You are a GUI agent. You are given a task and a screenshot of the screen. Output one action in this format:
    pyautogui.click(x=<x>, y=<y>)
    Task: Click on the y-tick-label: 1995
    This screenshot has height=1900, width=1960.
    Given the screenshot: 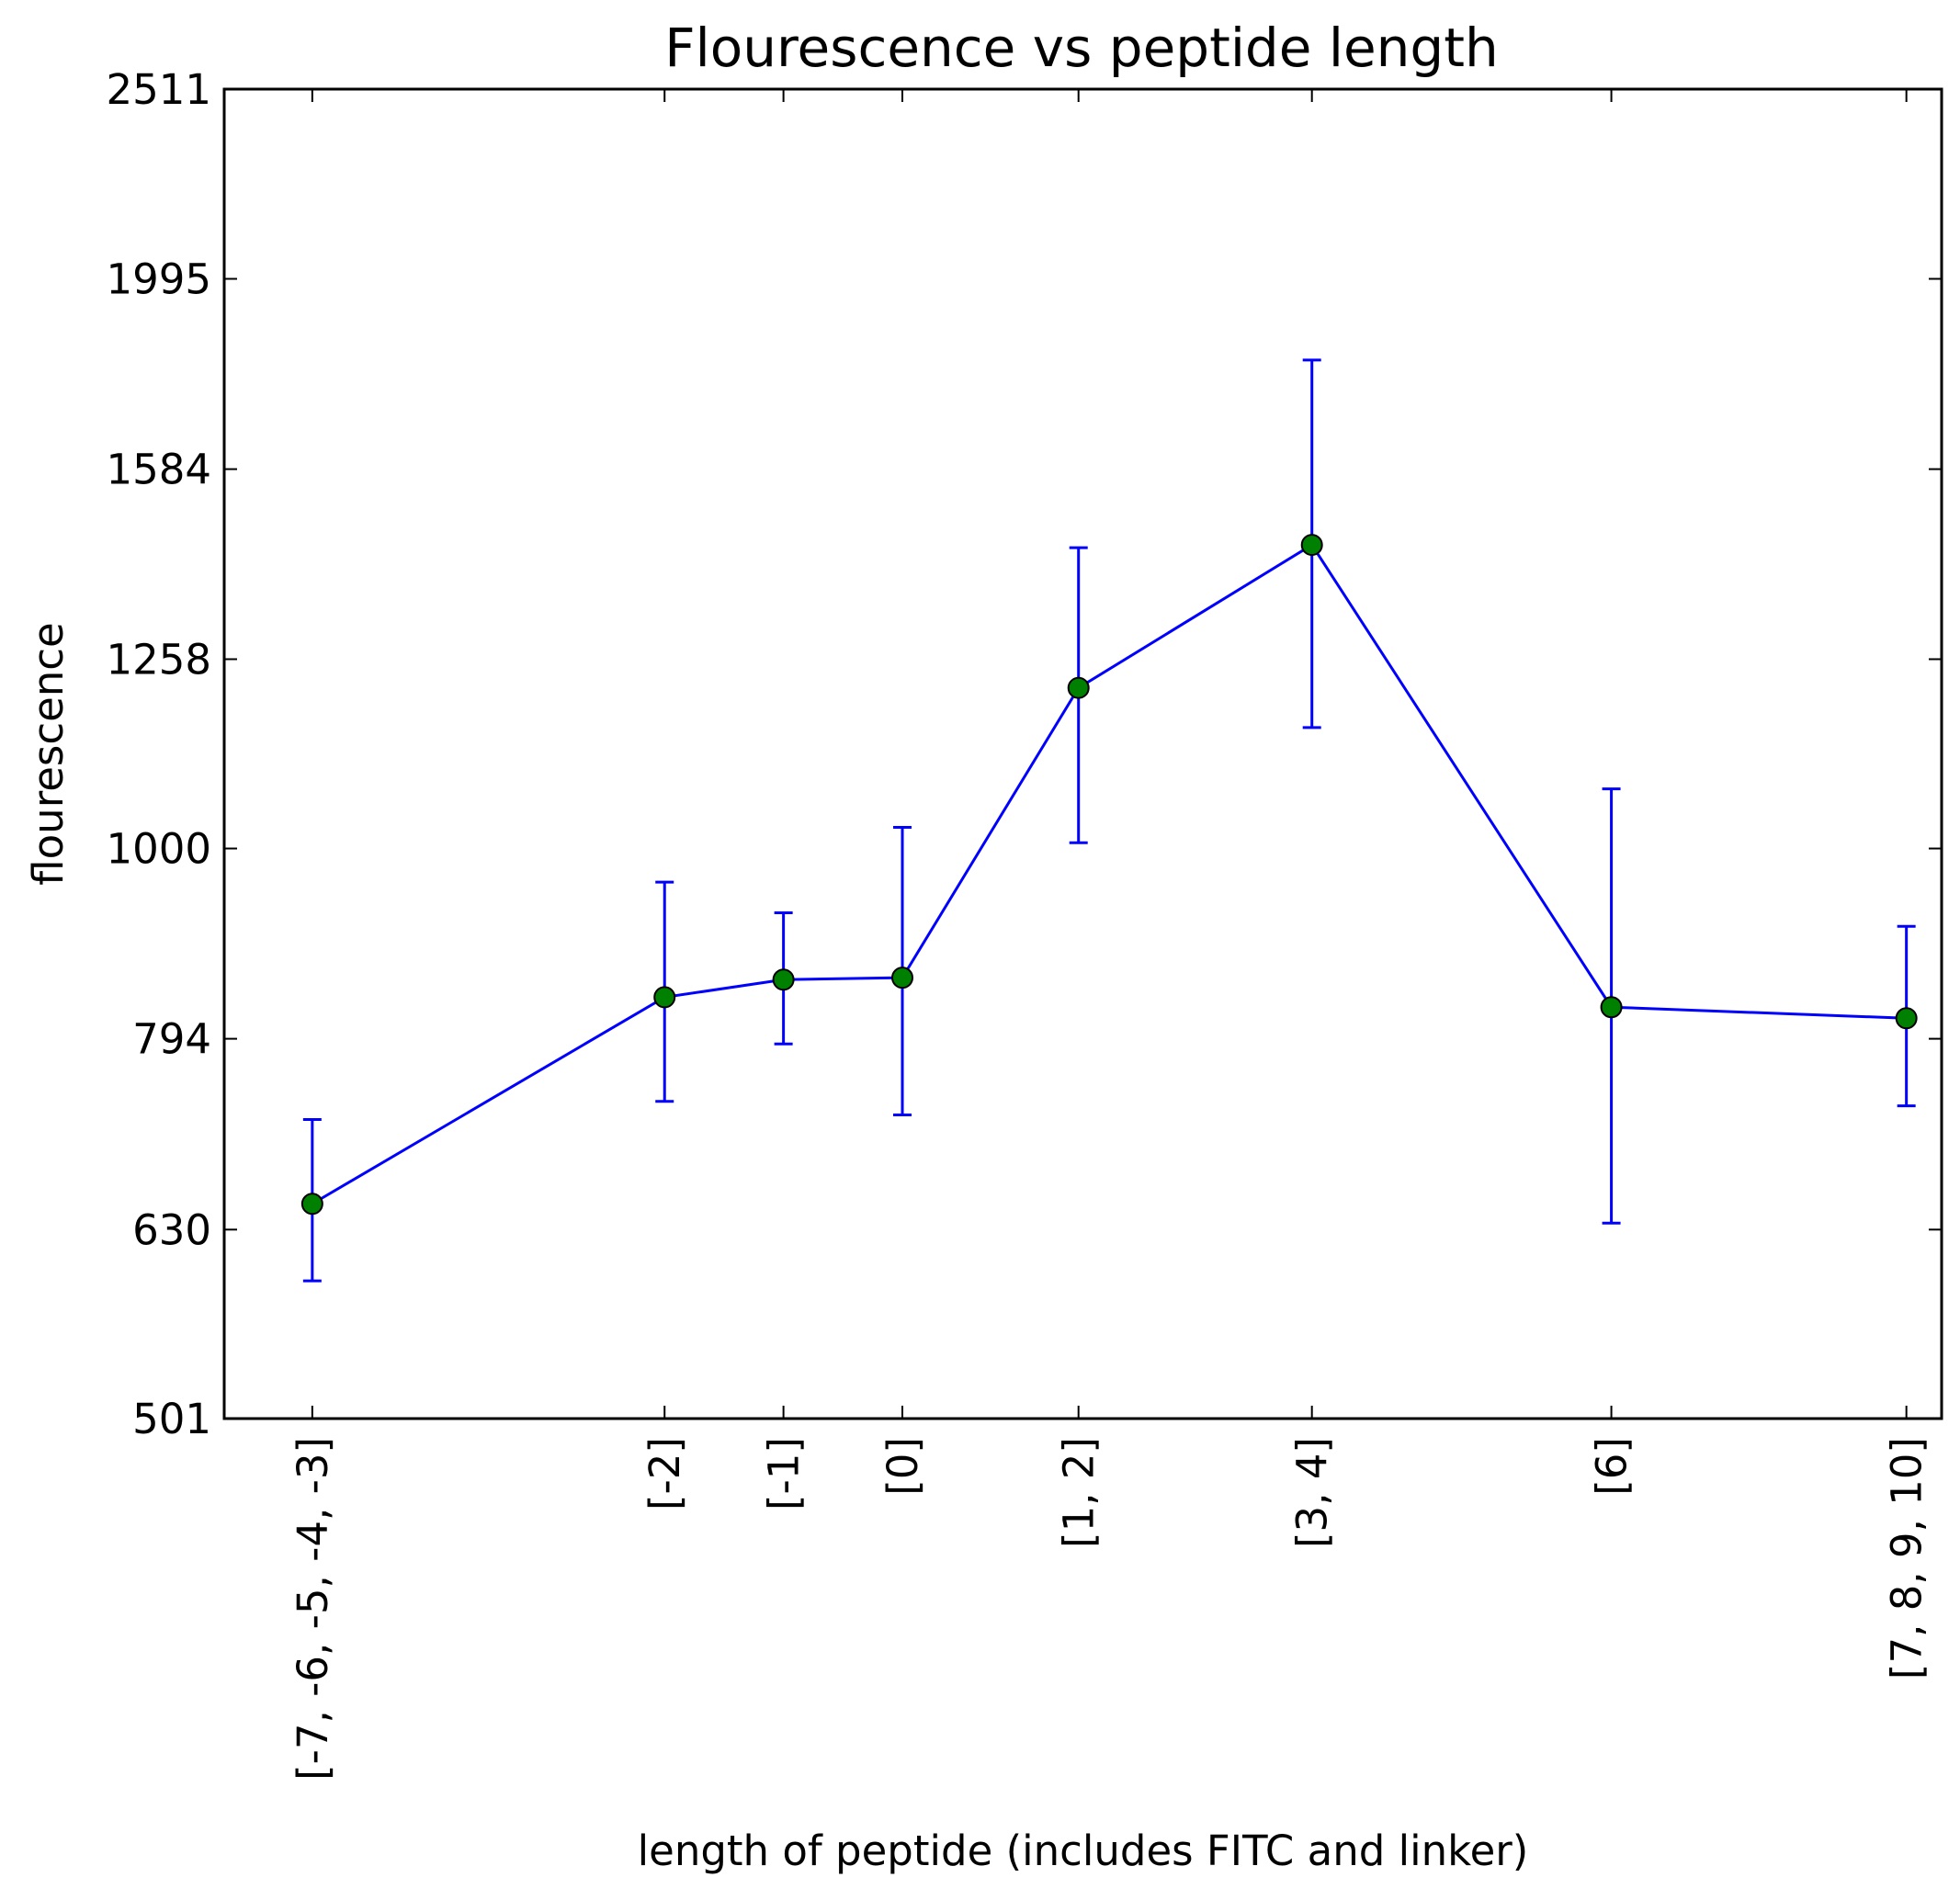 What is the action you would take?
    pyautogui.click(x=159, y=279)
    